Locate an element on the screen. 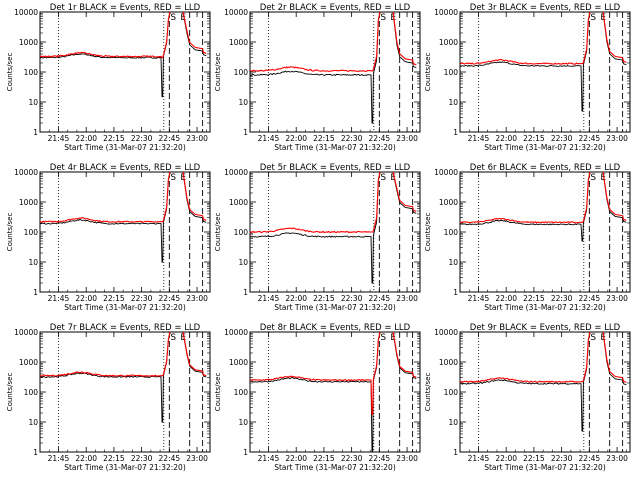  panel-title: Det 6r BLACK = Events, RED = LLD is located at coordinates (545, 168).